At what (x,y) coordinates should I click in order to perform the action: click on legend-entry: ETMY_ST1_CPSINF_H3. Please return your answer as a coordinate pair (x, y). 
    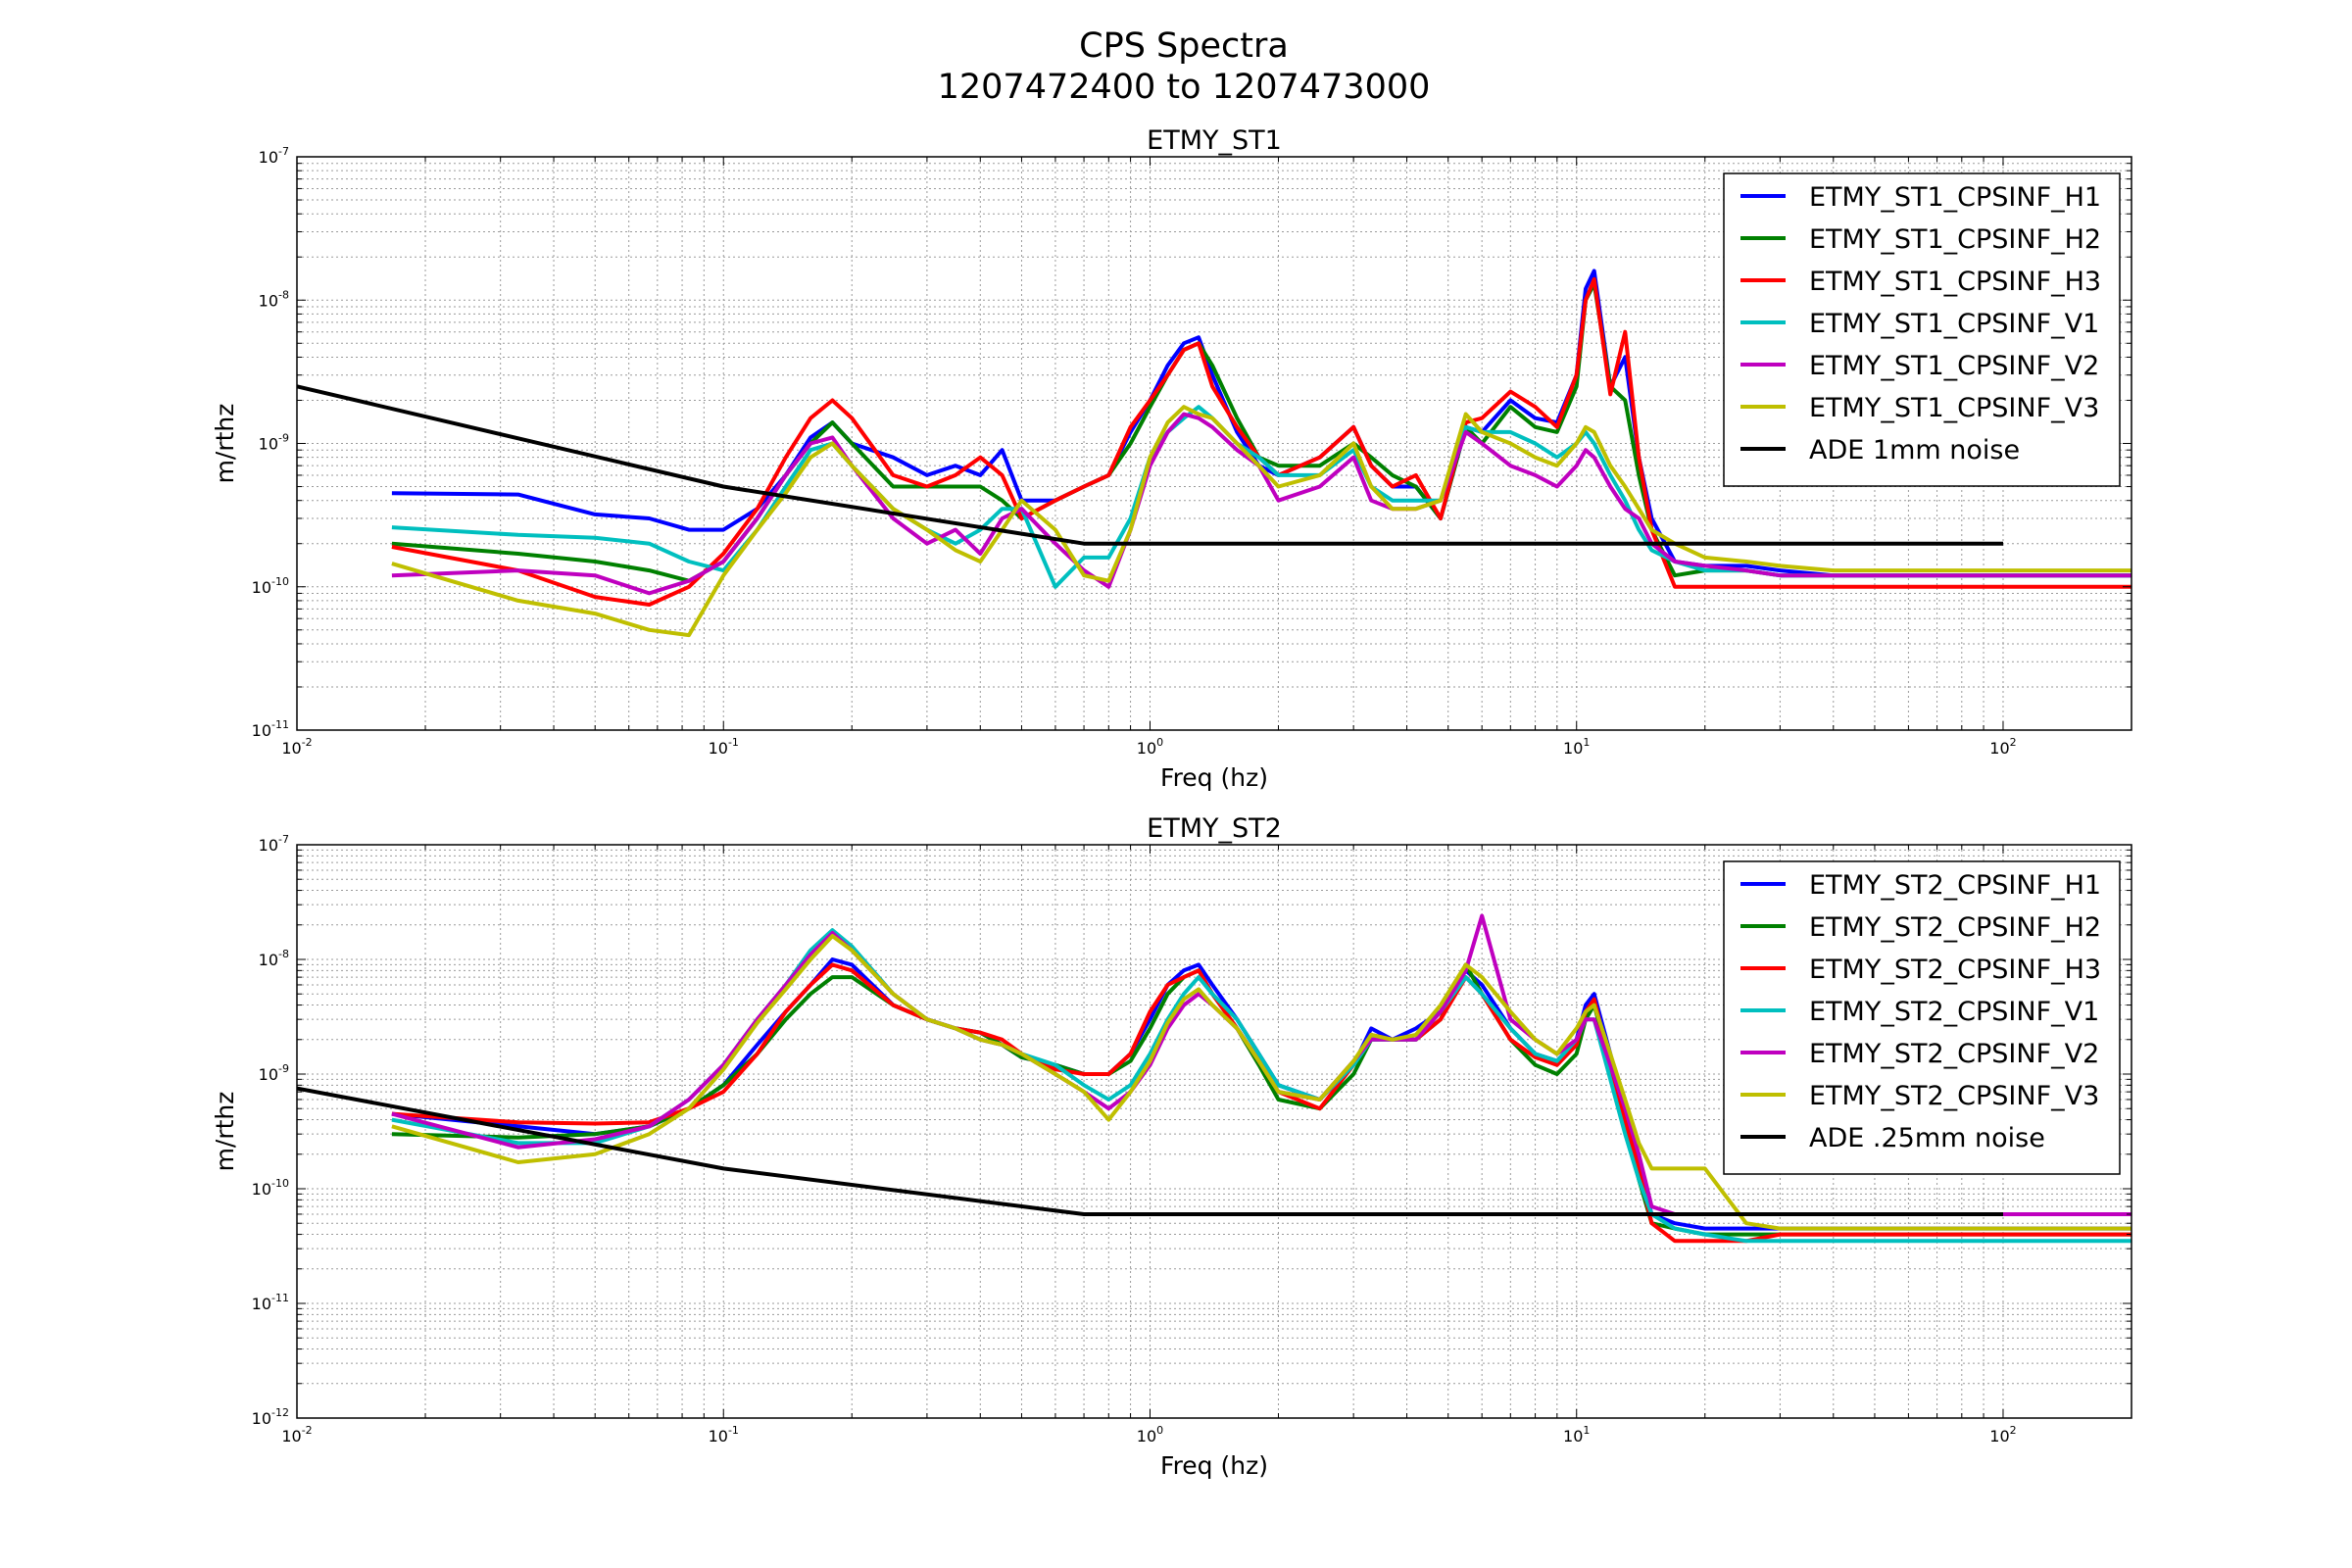
    Looking at the image, I should click on (1955, 282).